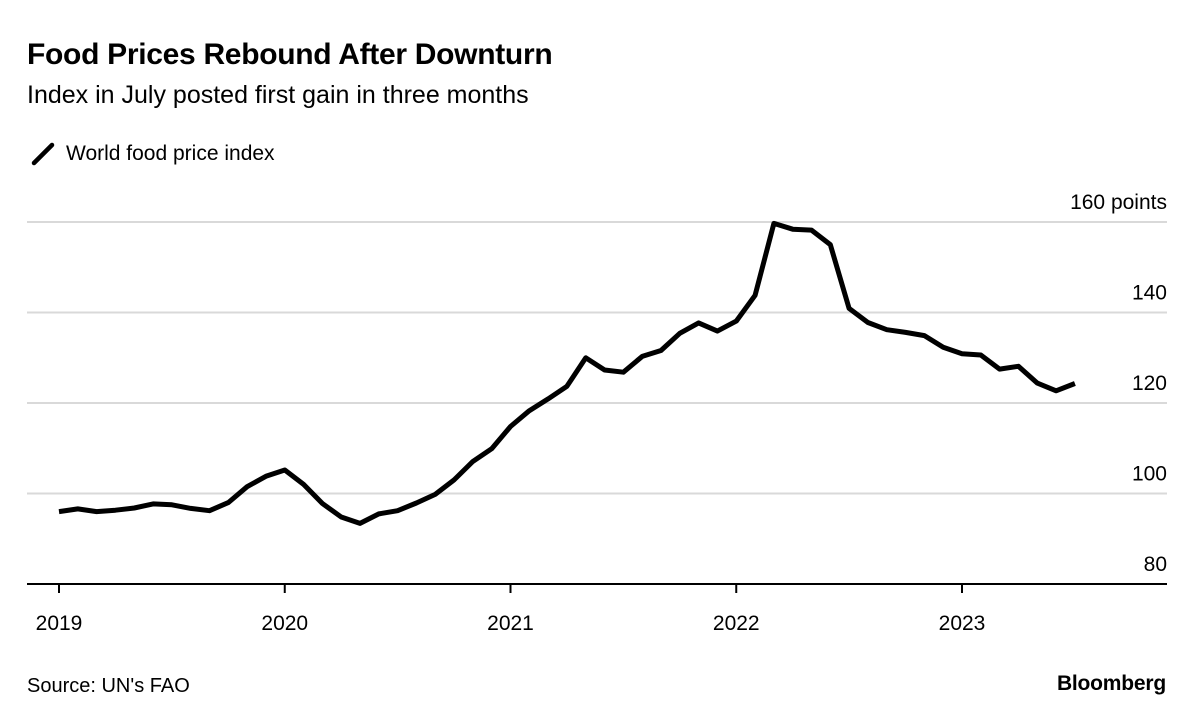 This screenshot has height=724, width=1200. Describe the element at coordinates (962, 623) in the screenshot. I see `x-tick-label: 2023` at that location.